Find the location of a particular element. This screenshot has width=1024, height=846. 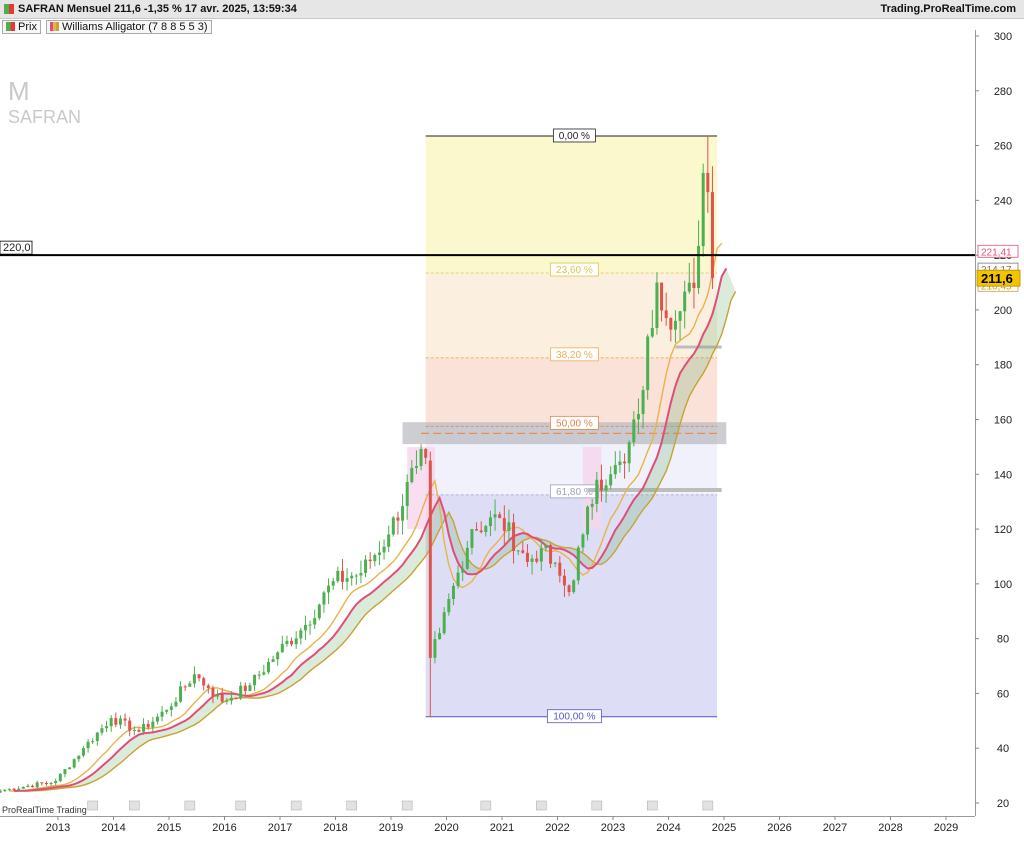

legend-item-prix: Prix is located at coordinates (21, 27).